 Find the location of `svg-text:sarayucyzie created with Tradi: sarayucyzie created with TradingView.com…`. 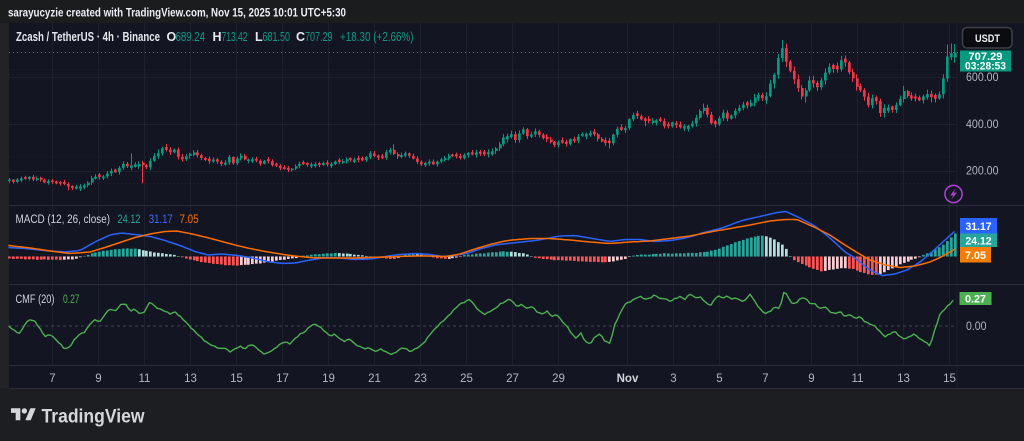

svg-text:sarayucyzie created with Tradi: sarayucyzie created with TradingView.com… is located at coordinates (177, 13).